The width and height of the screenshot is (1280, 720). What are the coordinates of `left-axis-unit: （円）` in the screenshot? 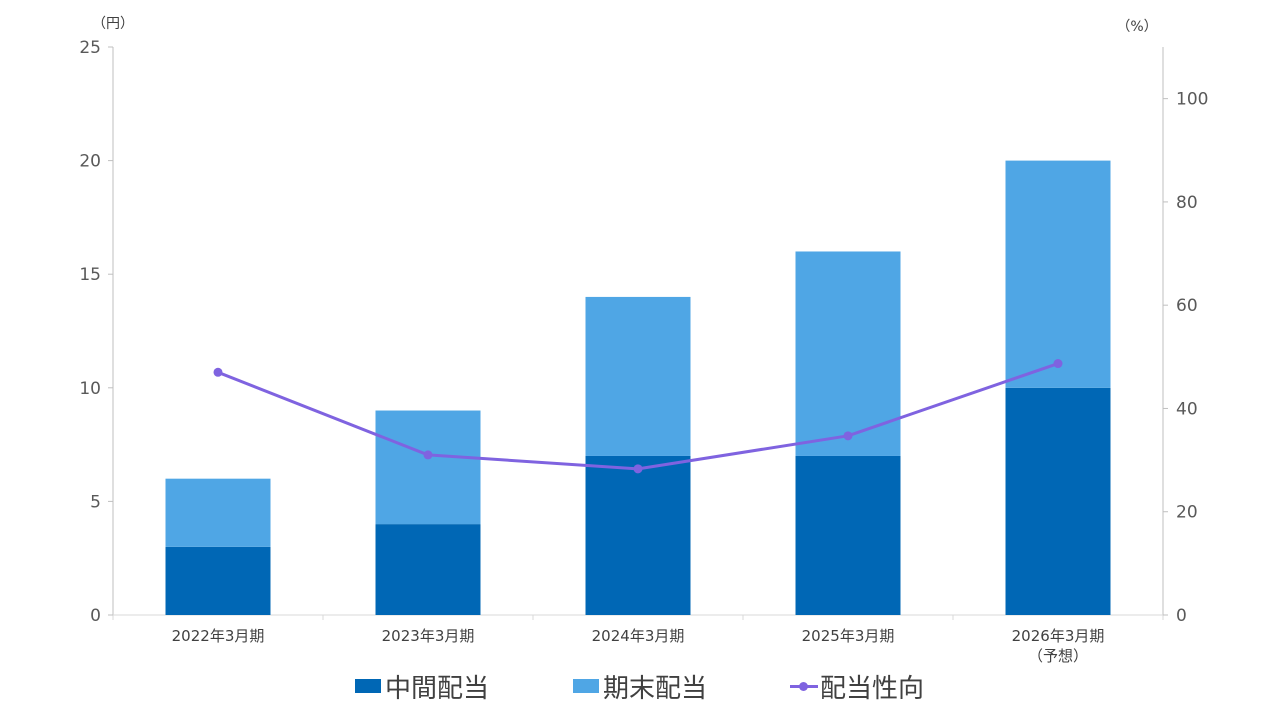 It's located at (113, 24).